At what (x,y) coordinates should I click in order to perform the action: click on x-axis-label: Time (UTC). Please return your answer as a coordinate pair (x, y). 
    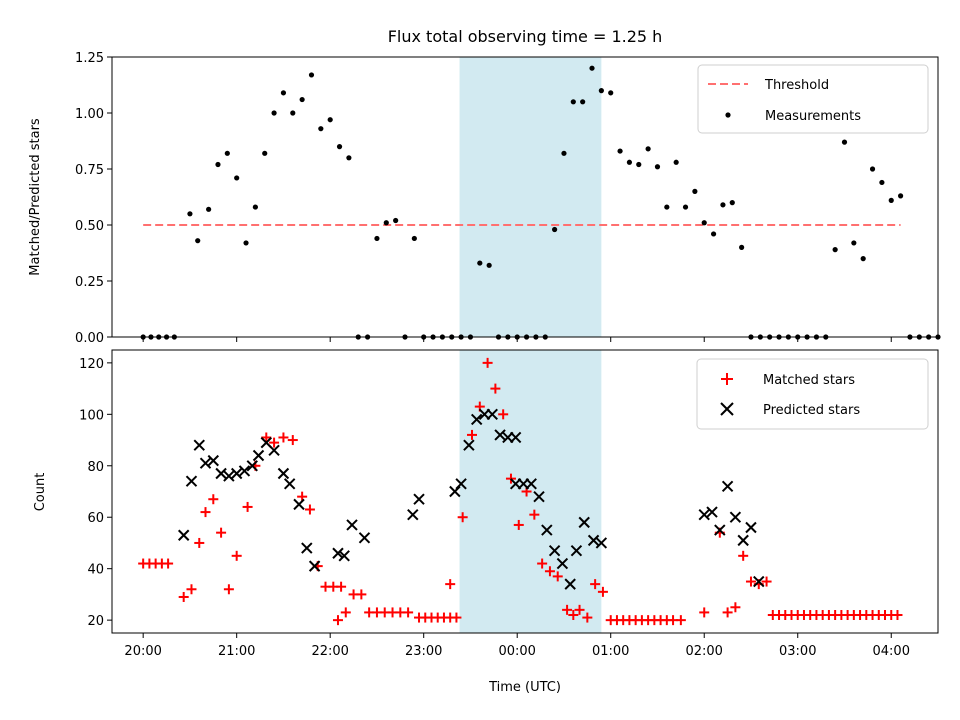
    Looking at the image, I should click on (524, 687).